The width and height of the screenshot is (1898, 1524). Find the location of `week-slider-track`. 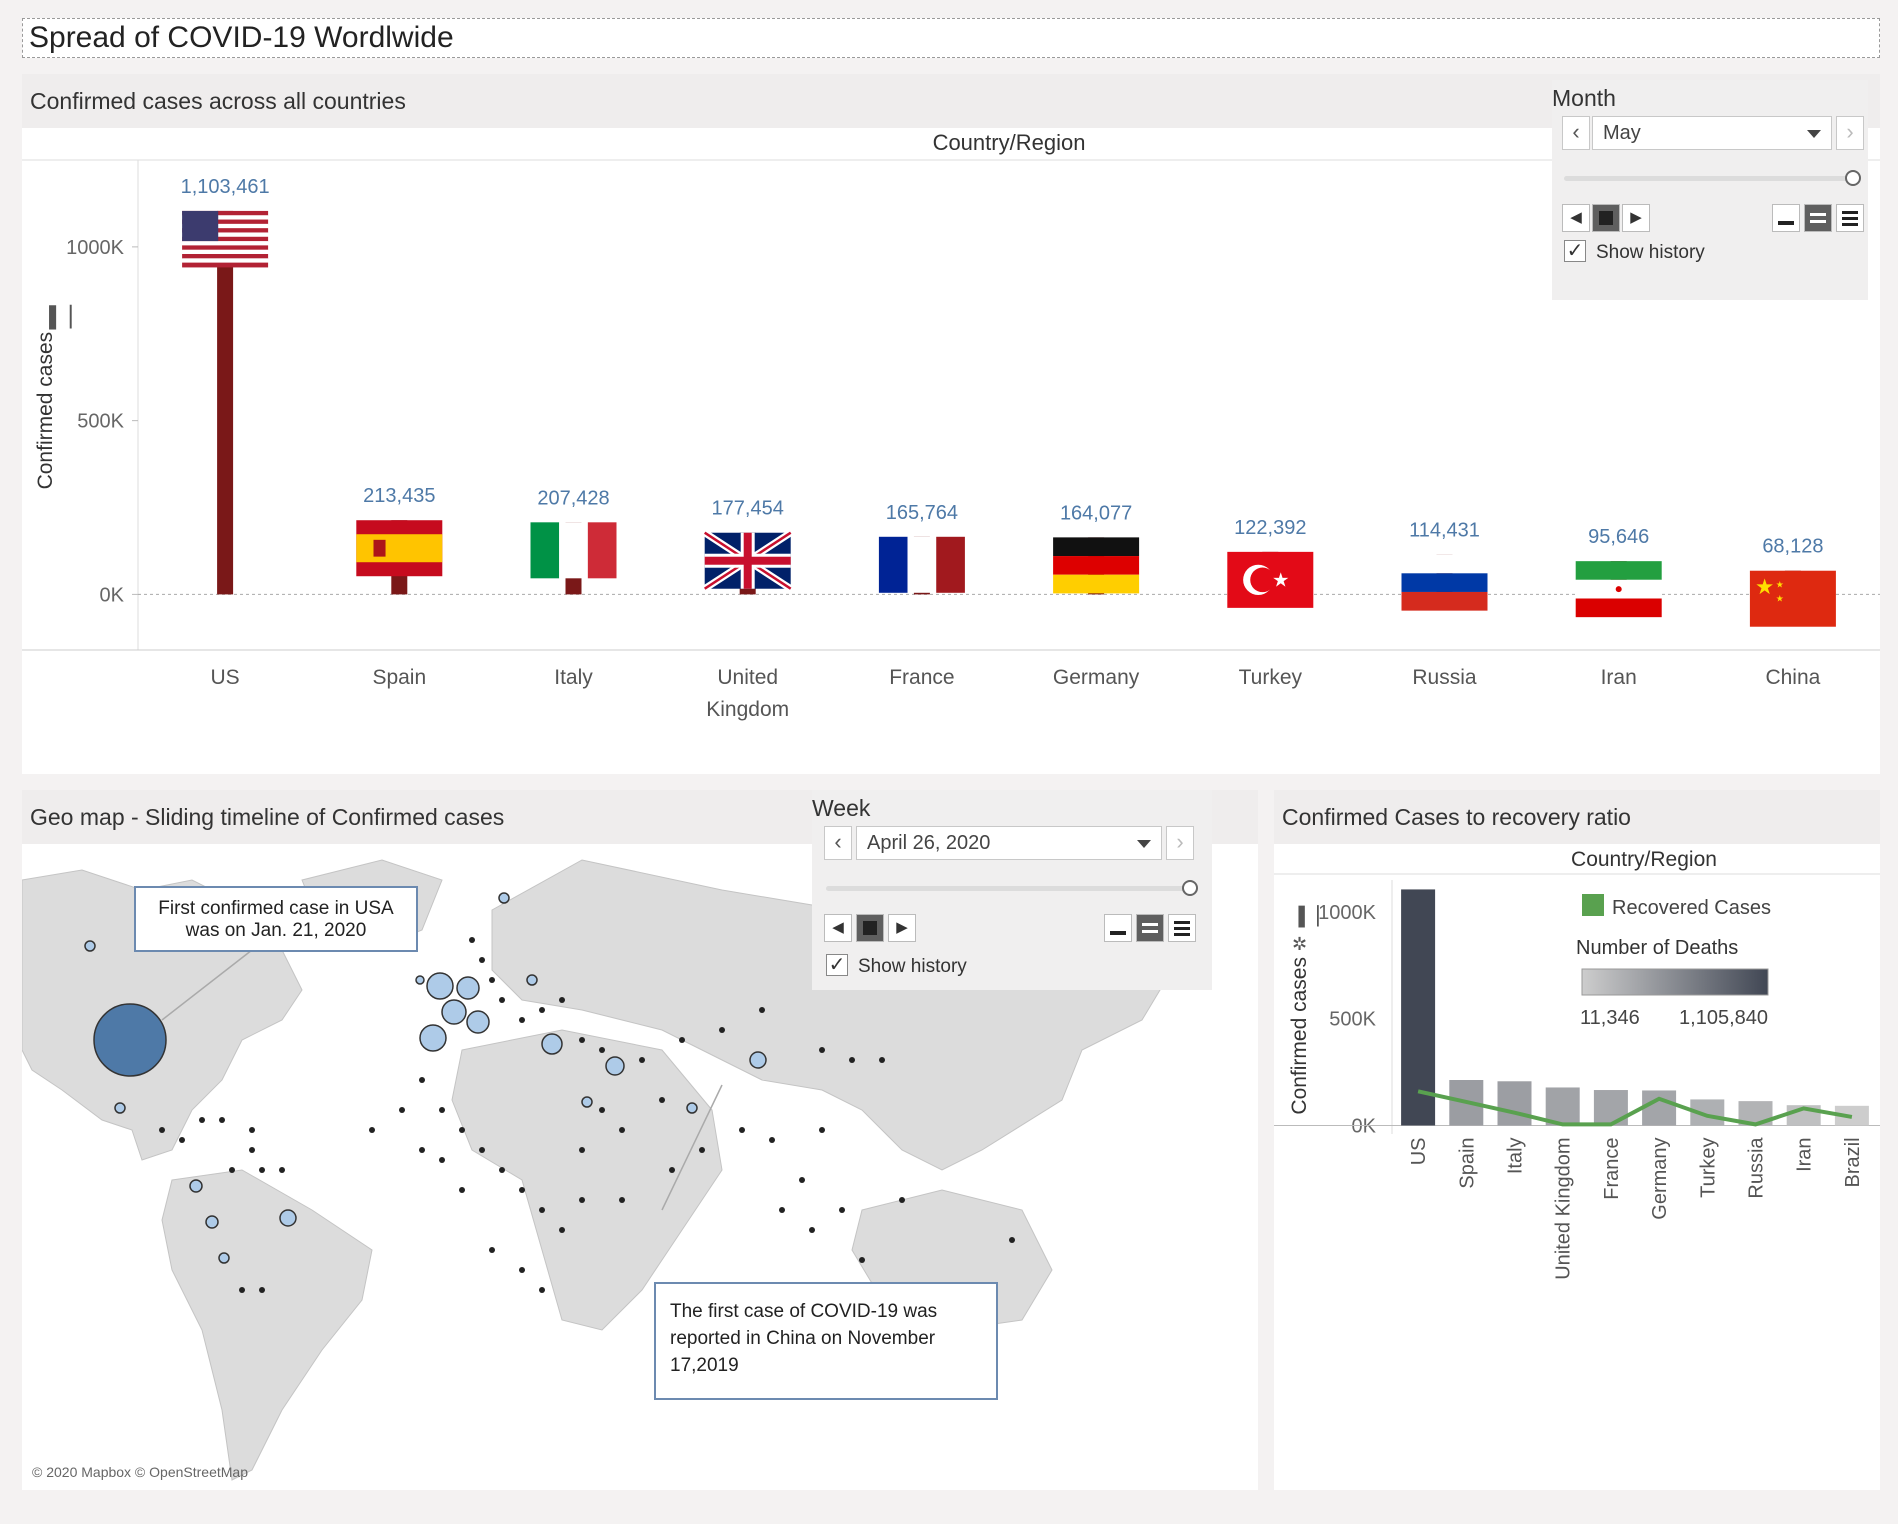

week-slider-track is located at coordinates (1011, 888).